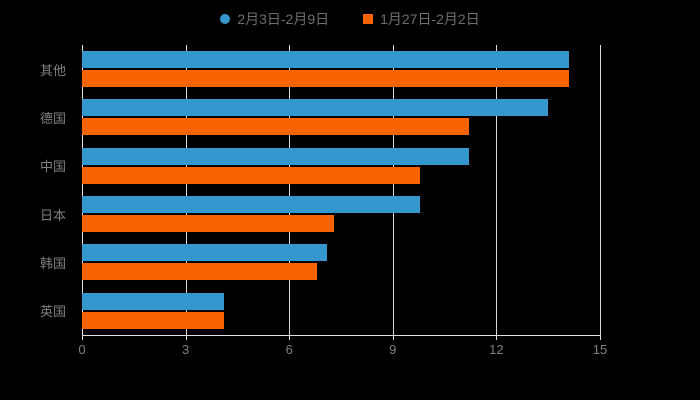 Image resolution: width=700 pixels, height=400 pixels. I want to click on y-axis-label-1: 德国, so click(52, 118).